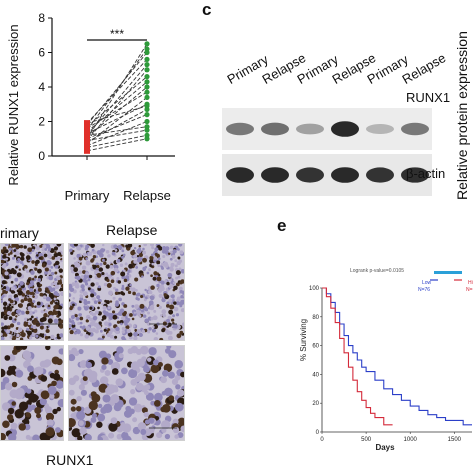 The width and height of the screenshot is (474, 474). Describe the element at coordinates (327, 175) in the screenshot. I see `blot-actin-strip` at that location.